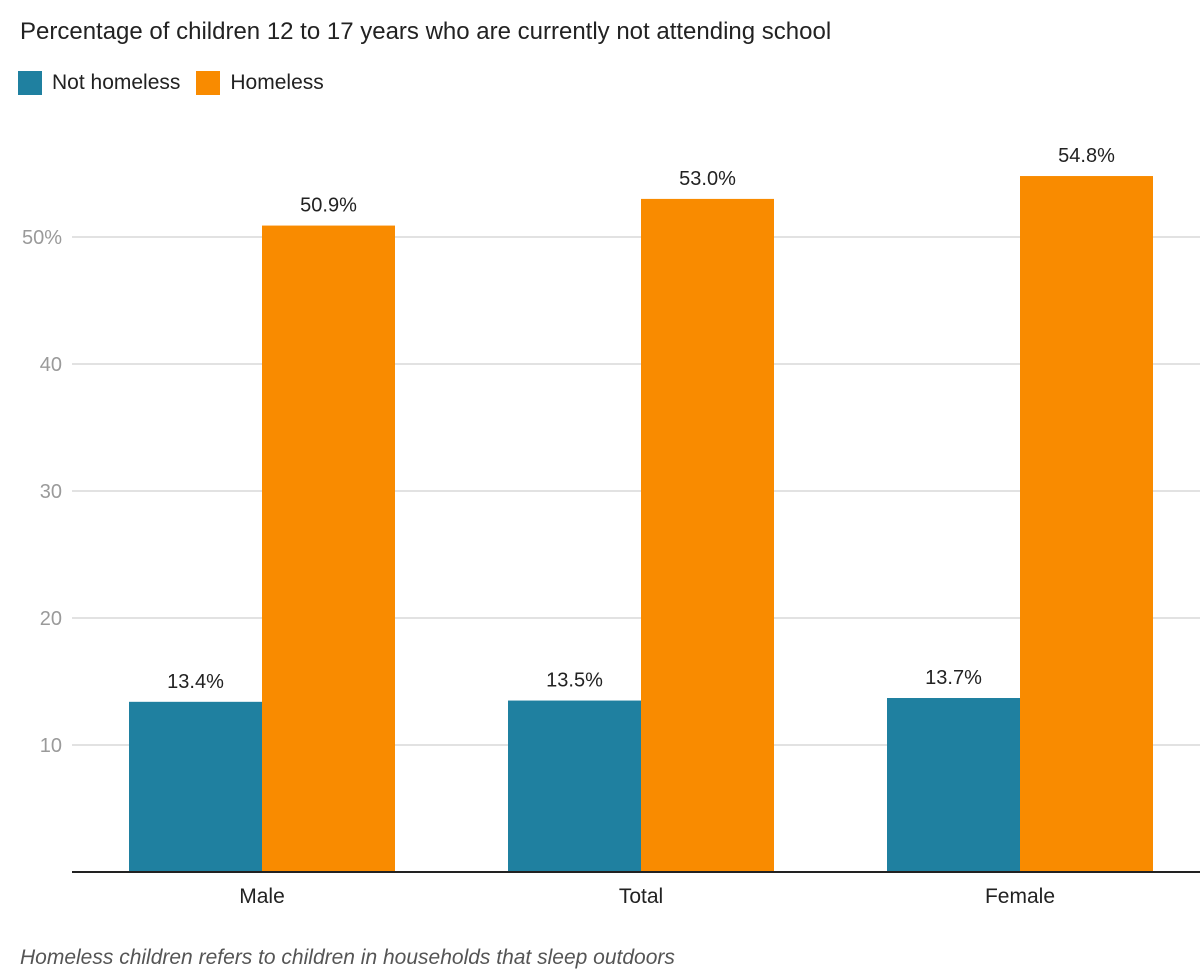  I want to click on bar-total-homeless, so click(707, 535).